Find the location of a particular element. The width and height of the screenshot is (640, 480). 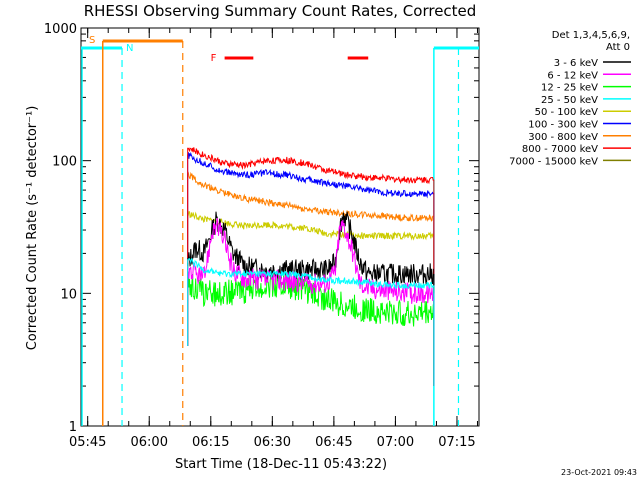

series-line-6-12-kev is located at coordinates (310, 261).